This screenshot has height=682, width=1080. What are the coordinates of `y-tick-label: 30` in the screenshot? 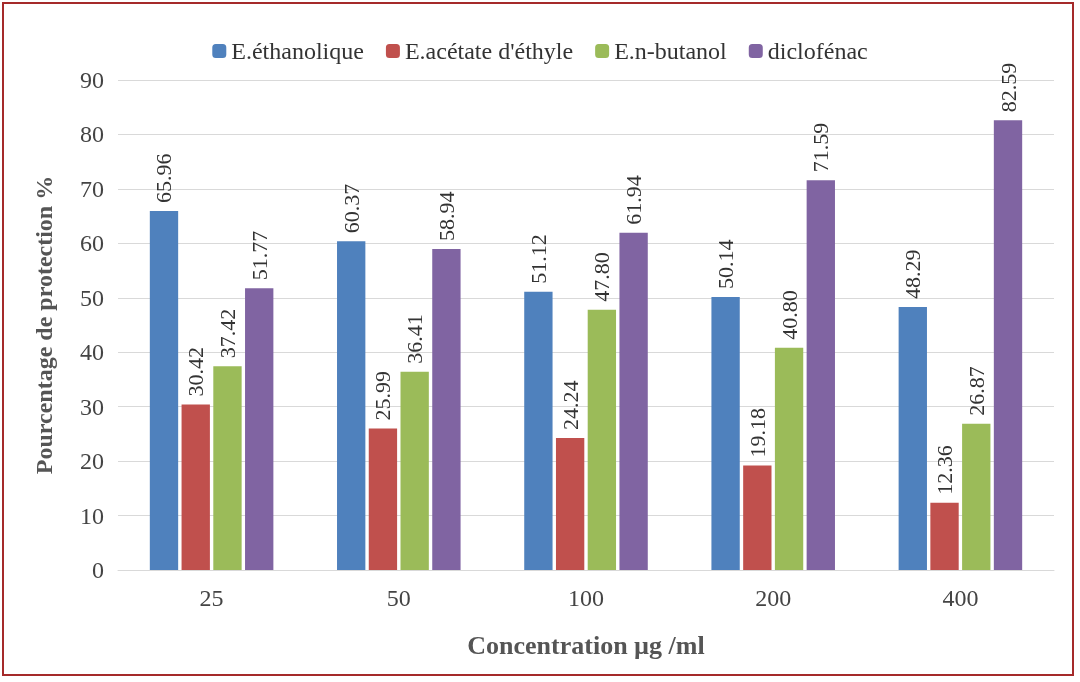 It's located at (92, 406).